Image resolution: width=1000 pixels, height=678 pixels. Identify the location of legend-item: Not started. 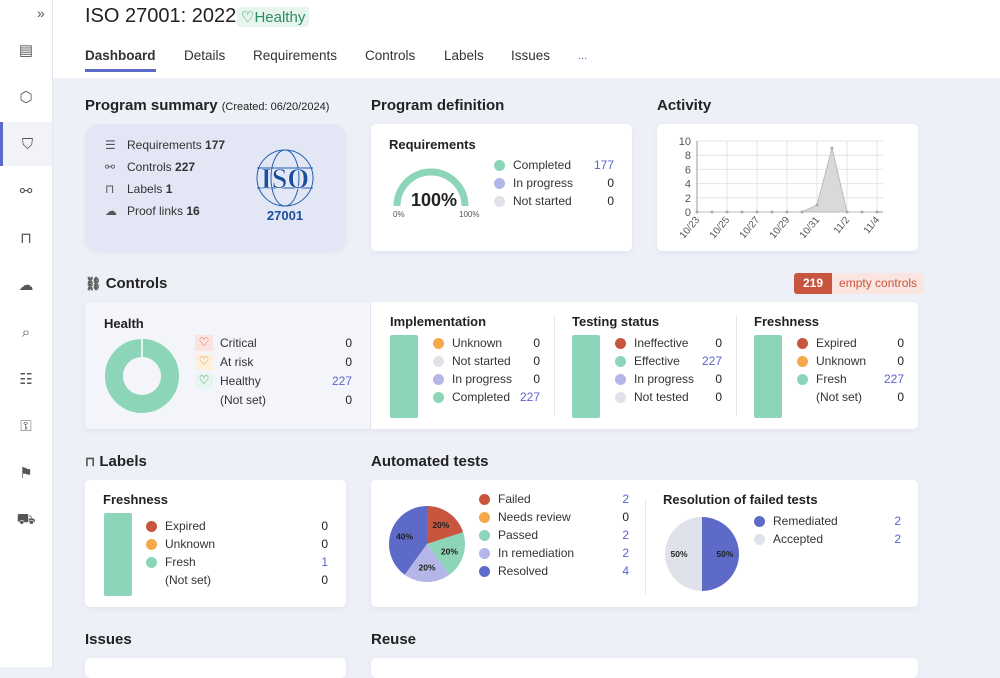
(533, 201).